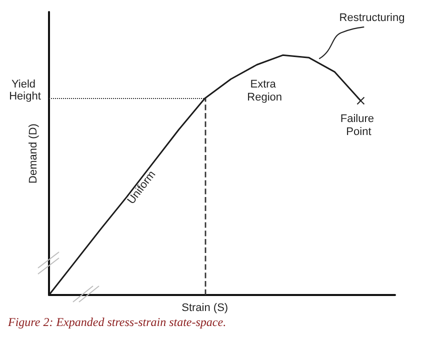 Image resolution: width=430 pixels, height=355 pixels. What do you see at coordinates (205, 308) in the screenshot?
I see `x-axis-title: Strain (S)` at bounding box center [205, 308].